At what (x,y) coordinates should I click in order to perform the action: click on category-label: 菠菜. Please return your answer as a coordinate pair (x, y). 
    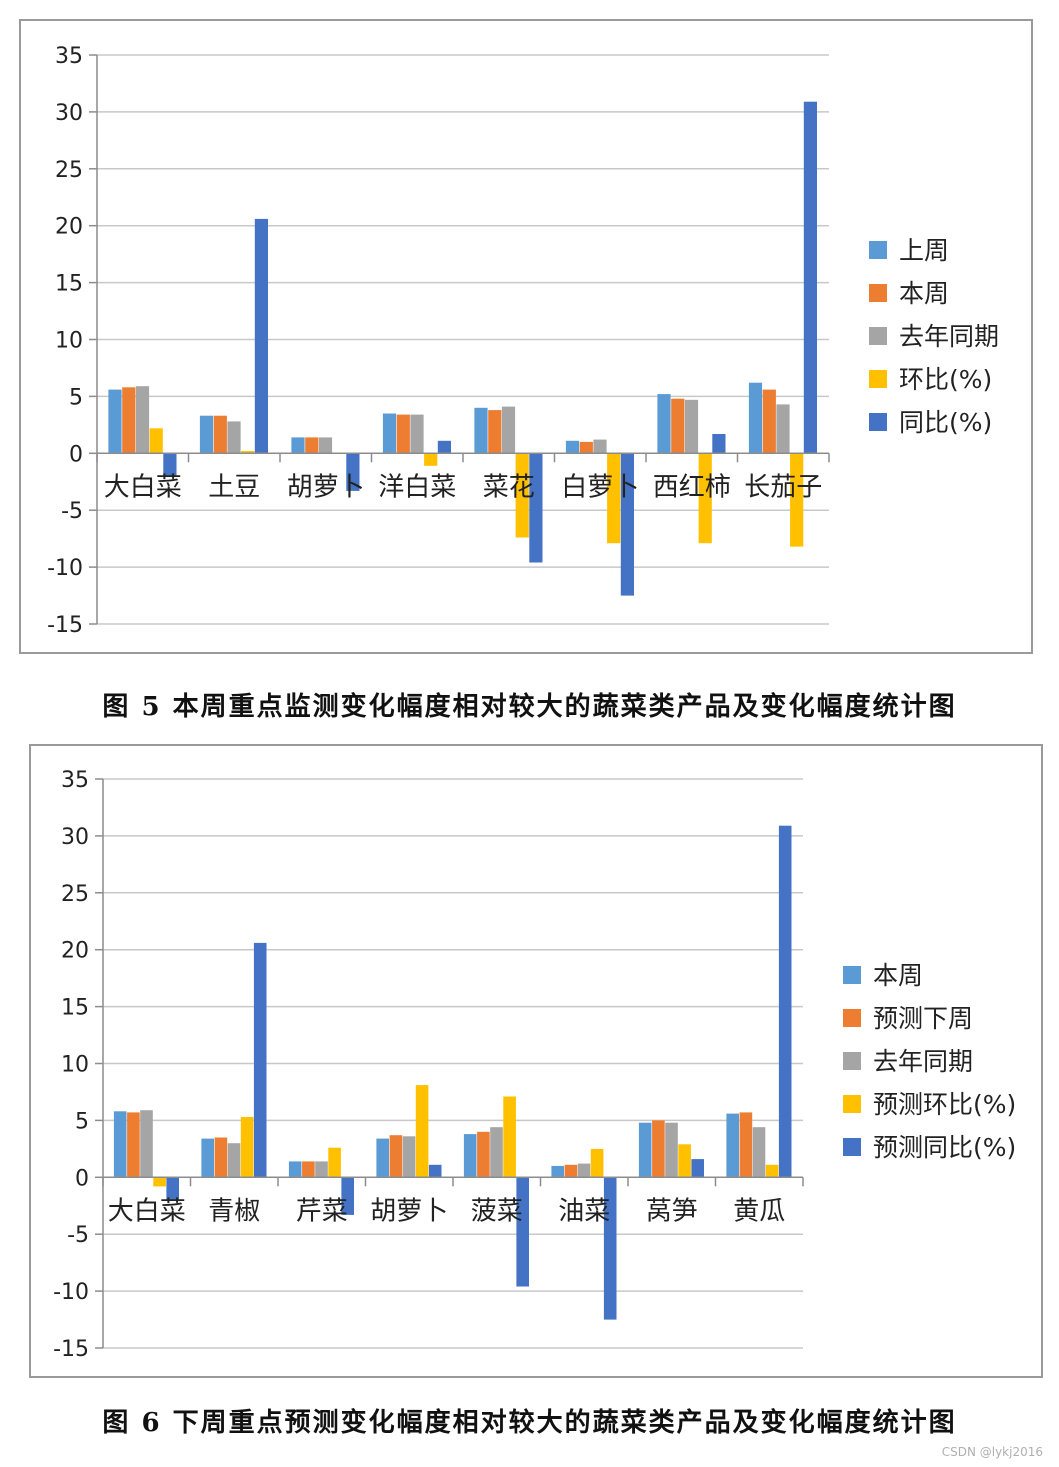
    Looking at the image, I should click on (497, 1211).